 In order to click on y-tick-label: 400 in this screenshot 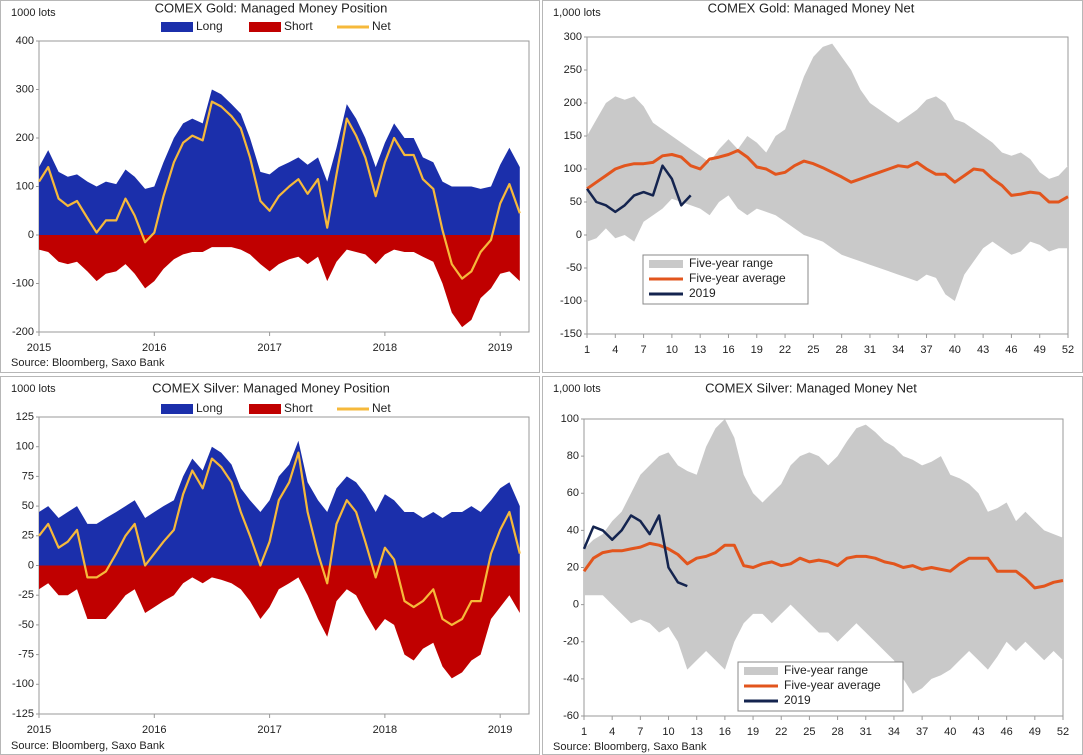, I will do `click(25, 41)`.